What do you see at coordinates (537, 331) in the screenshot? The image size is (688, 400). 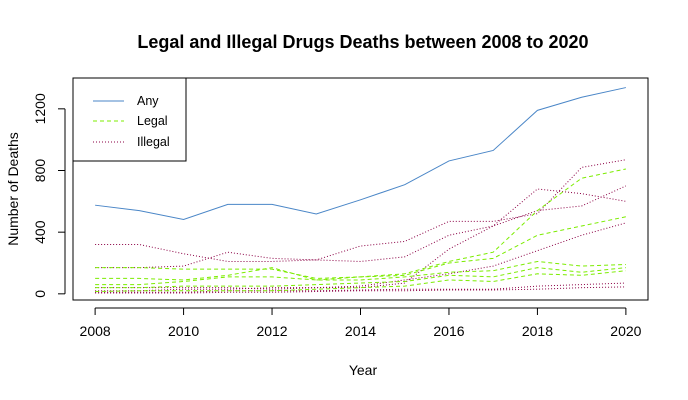 I see `x-tick-label: 2018` at bounding box center [537, 331].